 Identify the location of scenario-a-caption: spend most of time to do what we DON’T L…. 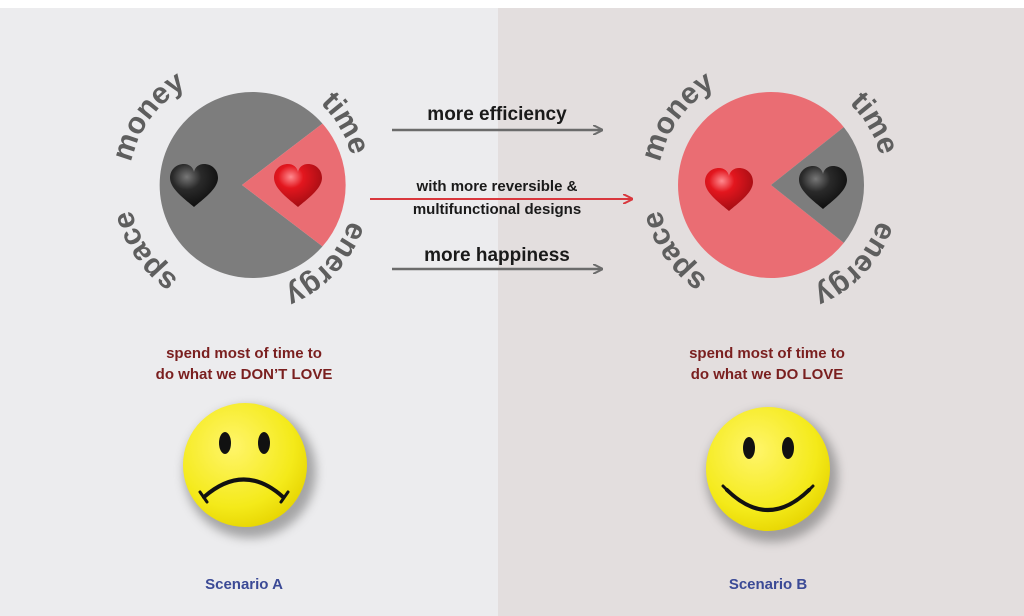
(244, 364).